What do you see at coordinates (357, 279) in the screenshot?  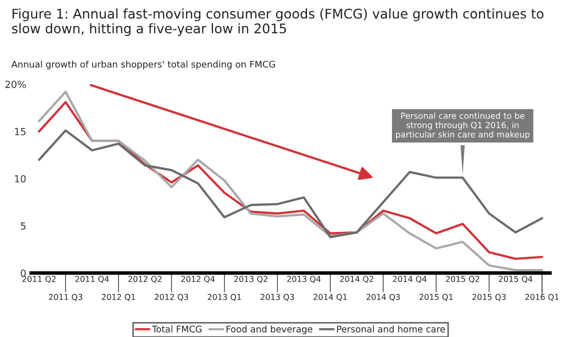 I see `x-tick-label: 2014 Q2` at bounding box center [357, 279].